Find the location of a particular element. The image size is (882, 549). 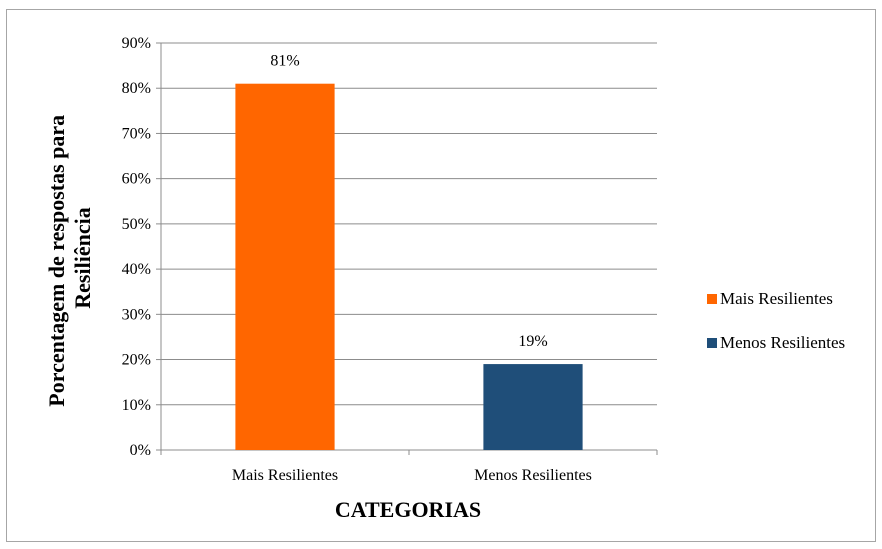

data-label: 81% is located at coordinates (284, 61).